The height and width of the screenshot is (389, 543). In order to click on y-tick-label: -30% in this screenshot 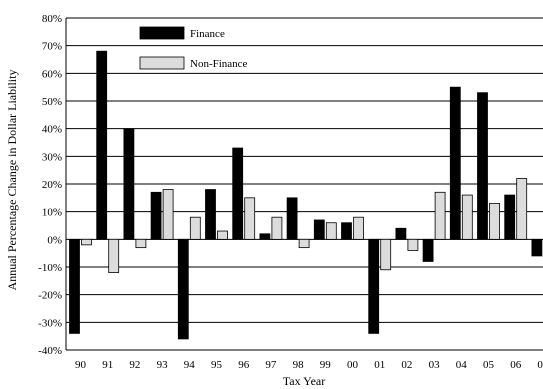, I will do `click(50, 323)`.